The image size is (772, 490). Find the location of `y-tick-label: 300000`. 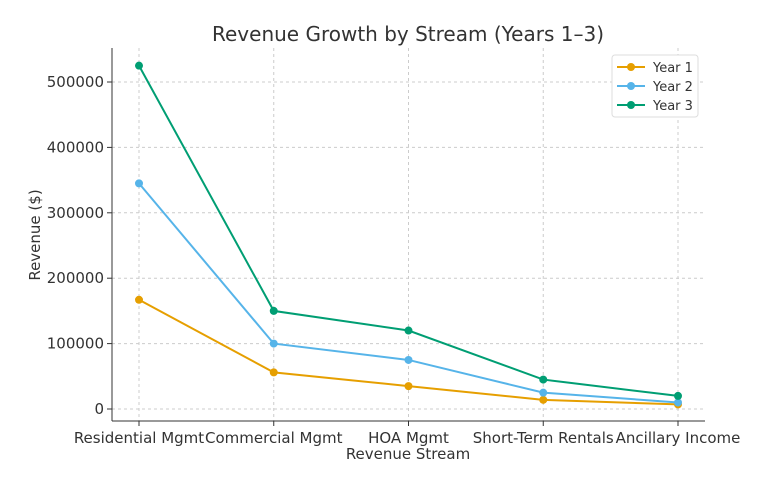

y-tick-label: 300000 is located at coordinates (75, 213).